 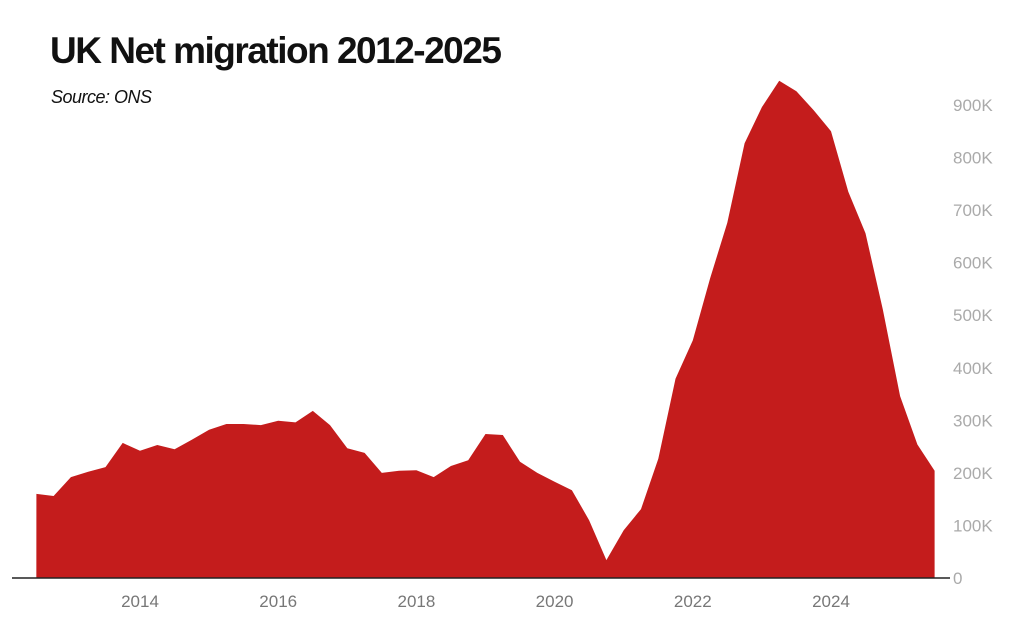 What do you see at coordinates (973, 105) in the screenshot?
I see `y-tick-label: 900K` at bounding box center [973, 105].